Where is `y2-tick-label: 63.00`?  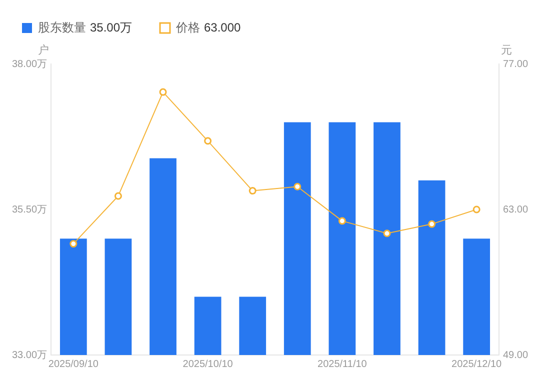 y2-tick-label: 63.00 is located at coordinates (515, 210).